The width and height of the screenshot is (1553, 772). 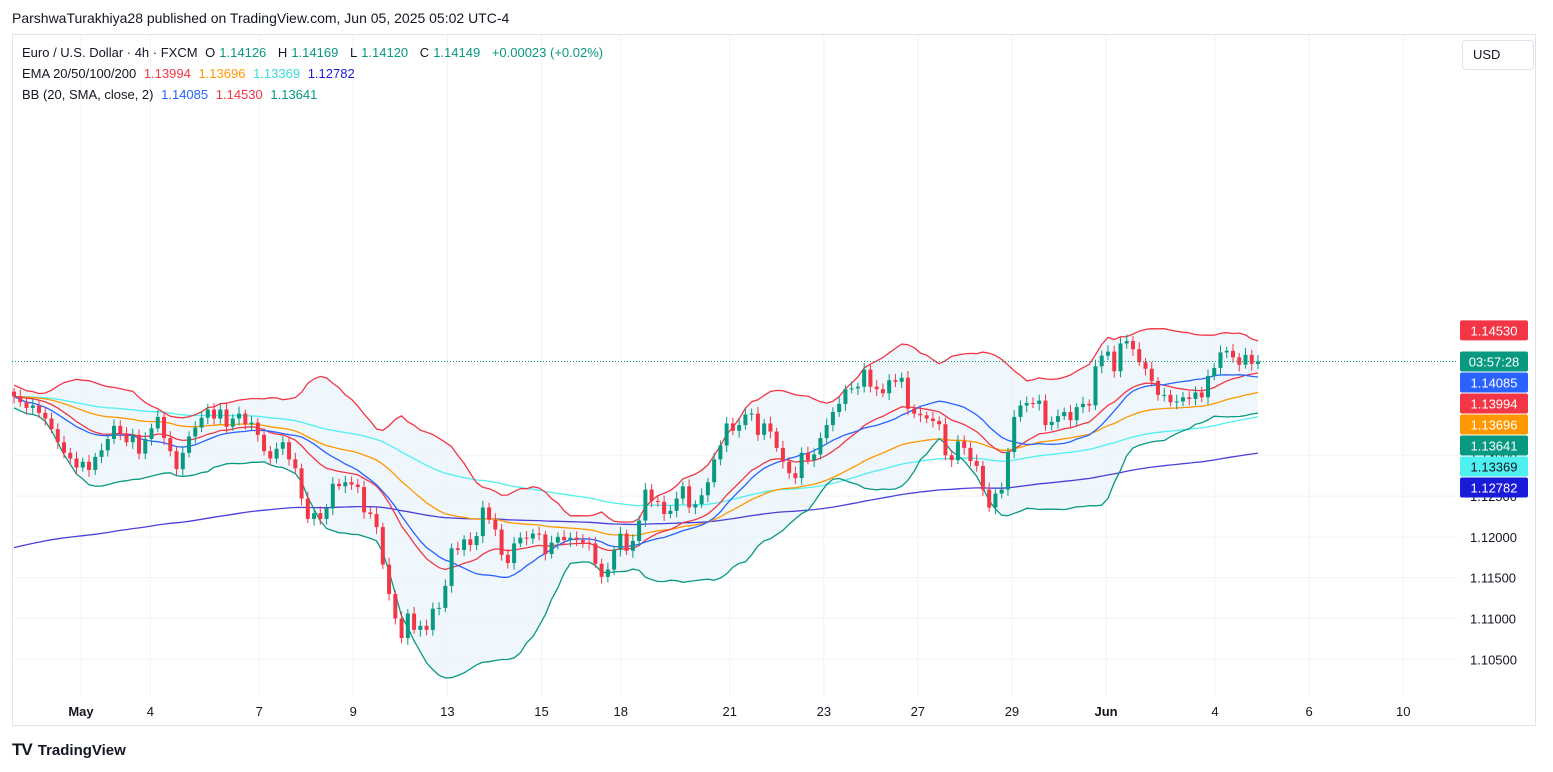 What do you see at coordinates (541, 711) in the screenshot?
I see `x-tick-label: 15` at bounding box center [541, 711].